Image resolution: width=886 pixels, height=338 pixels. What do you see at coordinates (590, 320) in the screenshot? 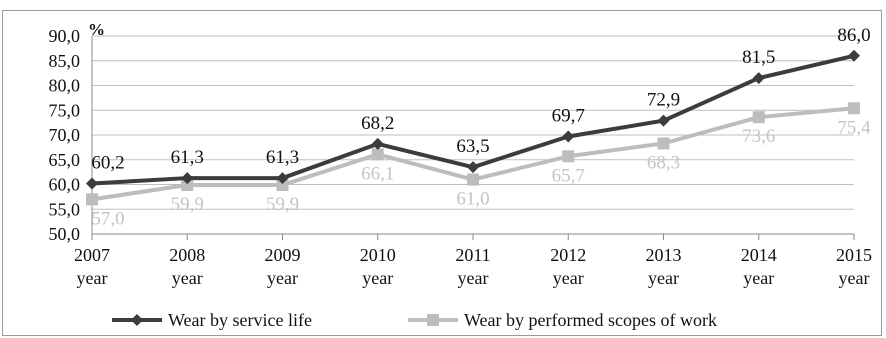
I see `legend-label: Wear by performed scopes of work` at bounding box center [590, 320].